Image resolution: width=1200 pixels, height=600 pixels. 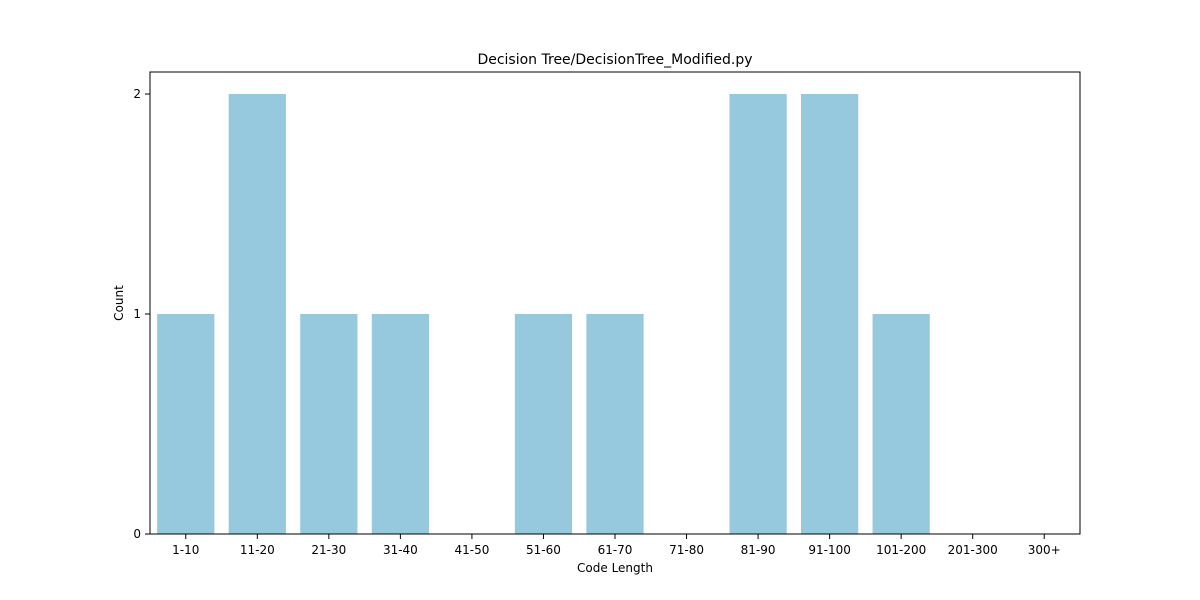 I want to click on chart-title: Decision Tree/DecisionTree_Modified.py, so click(x=614, y=60).